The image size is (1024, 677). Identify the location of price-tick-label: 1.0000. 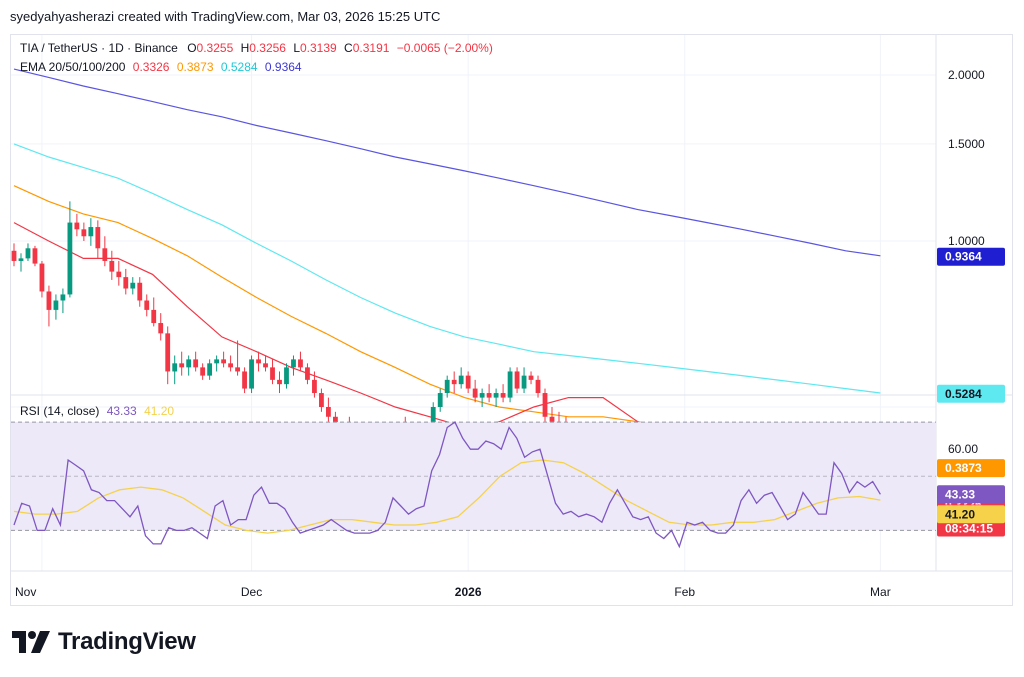
(966, 241).